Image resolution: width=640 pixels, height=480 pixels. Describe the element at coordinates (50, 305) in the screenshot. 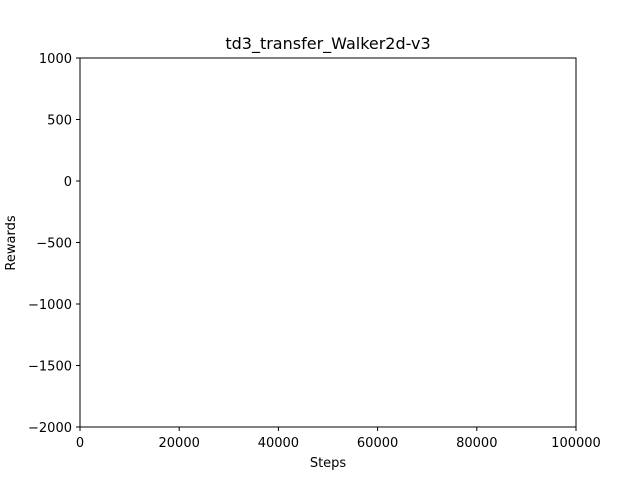

I see `y-tick-label: −1000` at that location.